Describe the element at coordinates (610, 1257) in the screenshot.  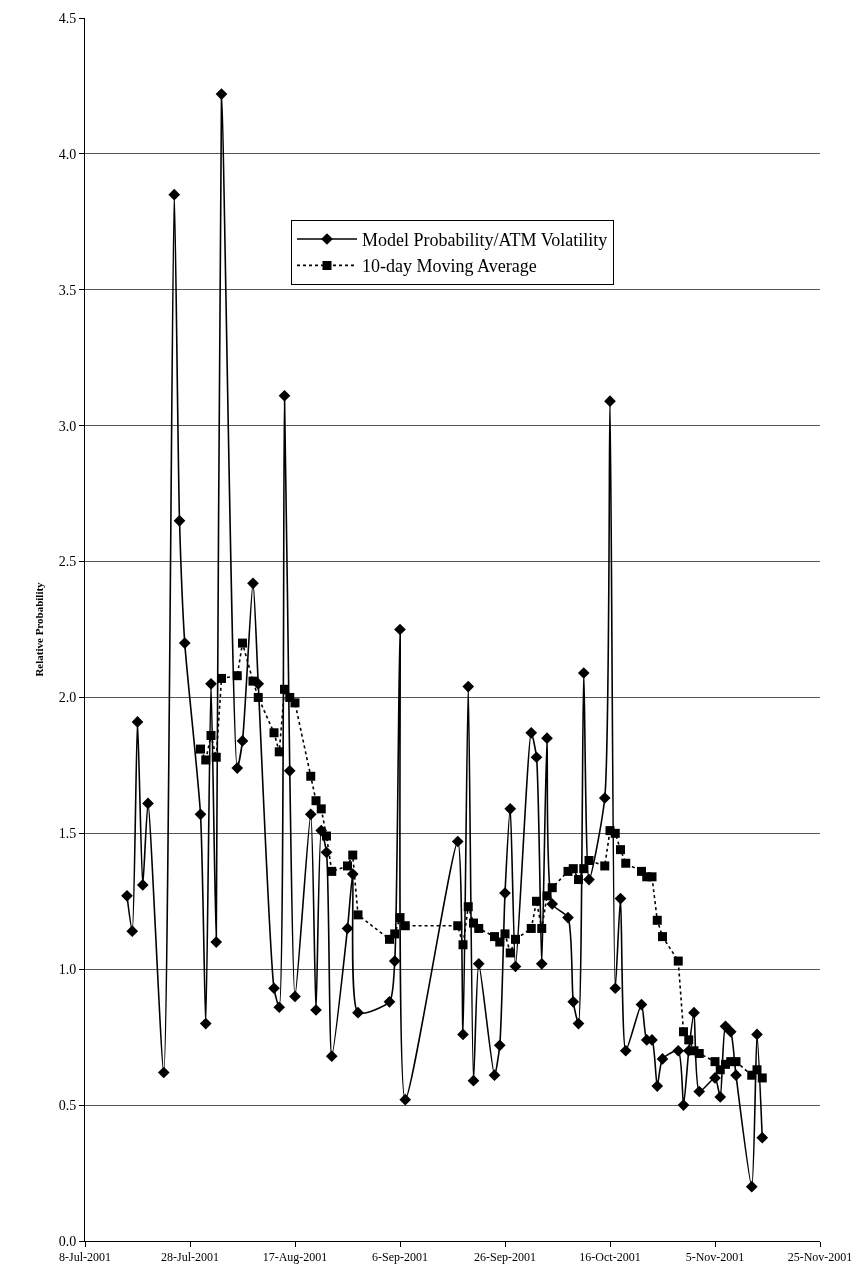
I see `x-tick-label: 16-Oct-2001` at that location.